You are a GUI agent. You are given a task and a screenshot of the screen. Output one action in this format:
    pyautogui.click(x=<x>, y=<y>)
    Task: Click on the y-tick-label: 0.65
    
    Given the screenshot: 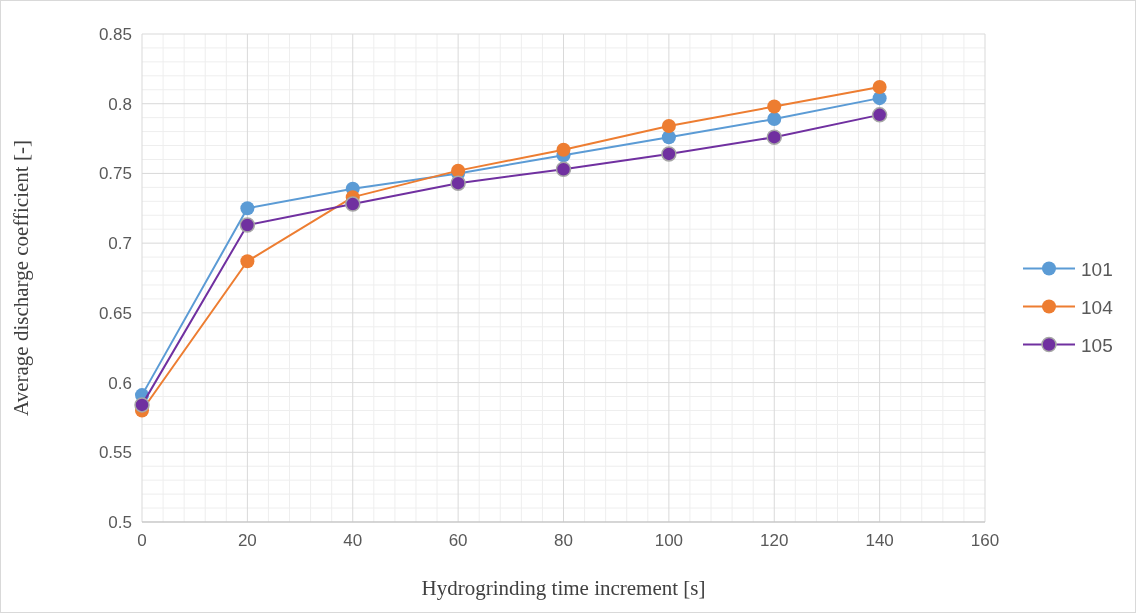 What is the action you would take?
    pyautogui.click(x=115, y=313)
    